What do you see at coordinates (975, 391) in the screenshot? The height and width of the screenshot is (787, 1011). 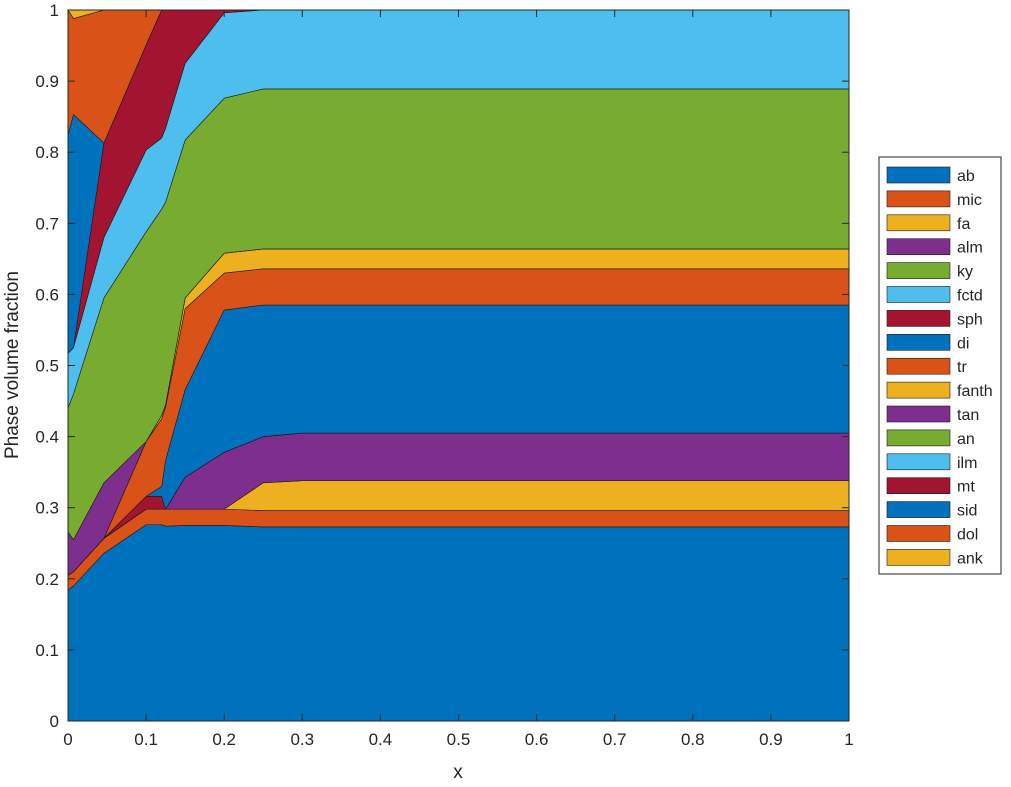 I see `legend-label: fanth` at bounding box center [975, 391].